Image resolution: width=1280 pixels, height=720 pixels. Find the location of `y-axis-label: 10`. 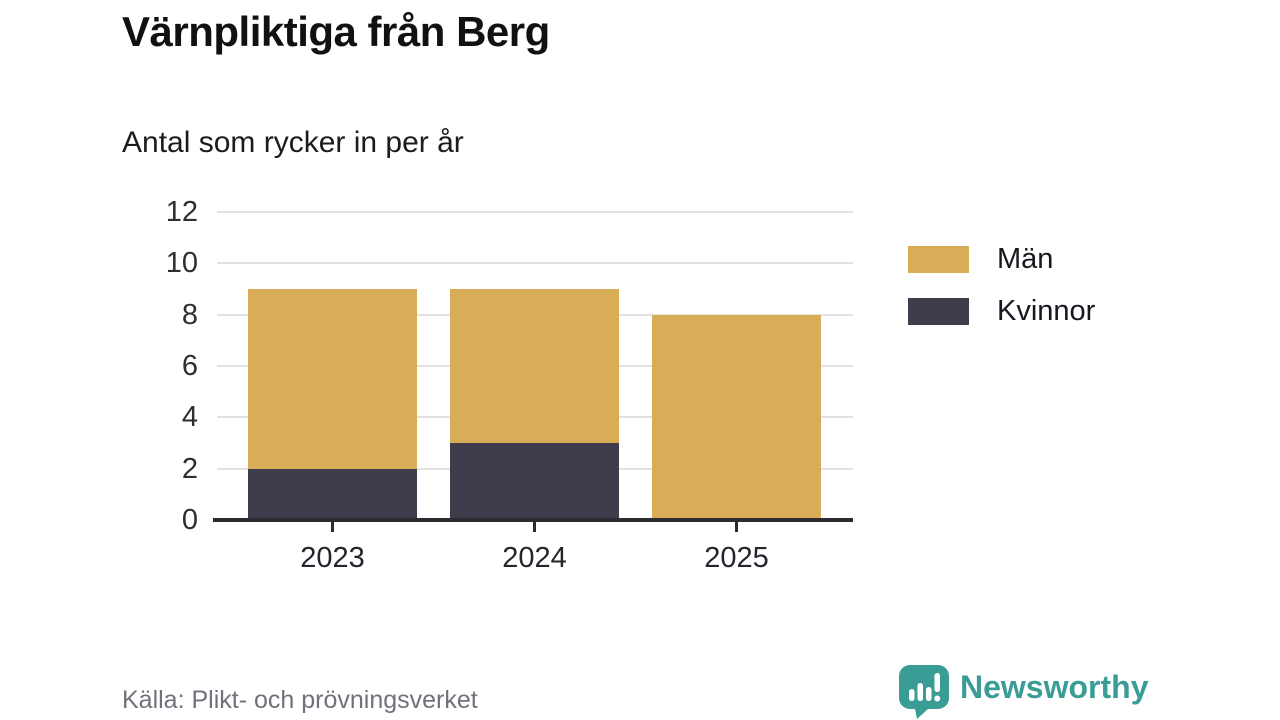

y-axis-label: 10 is located at coordinates (181, 263).